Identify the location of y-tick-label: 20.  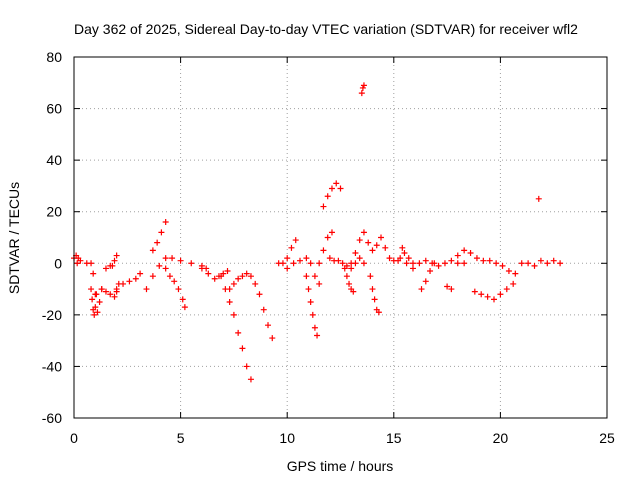
(54, 212).